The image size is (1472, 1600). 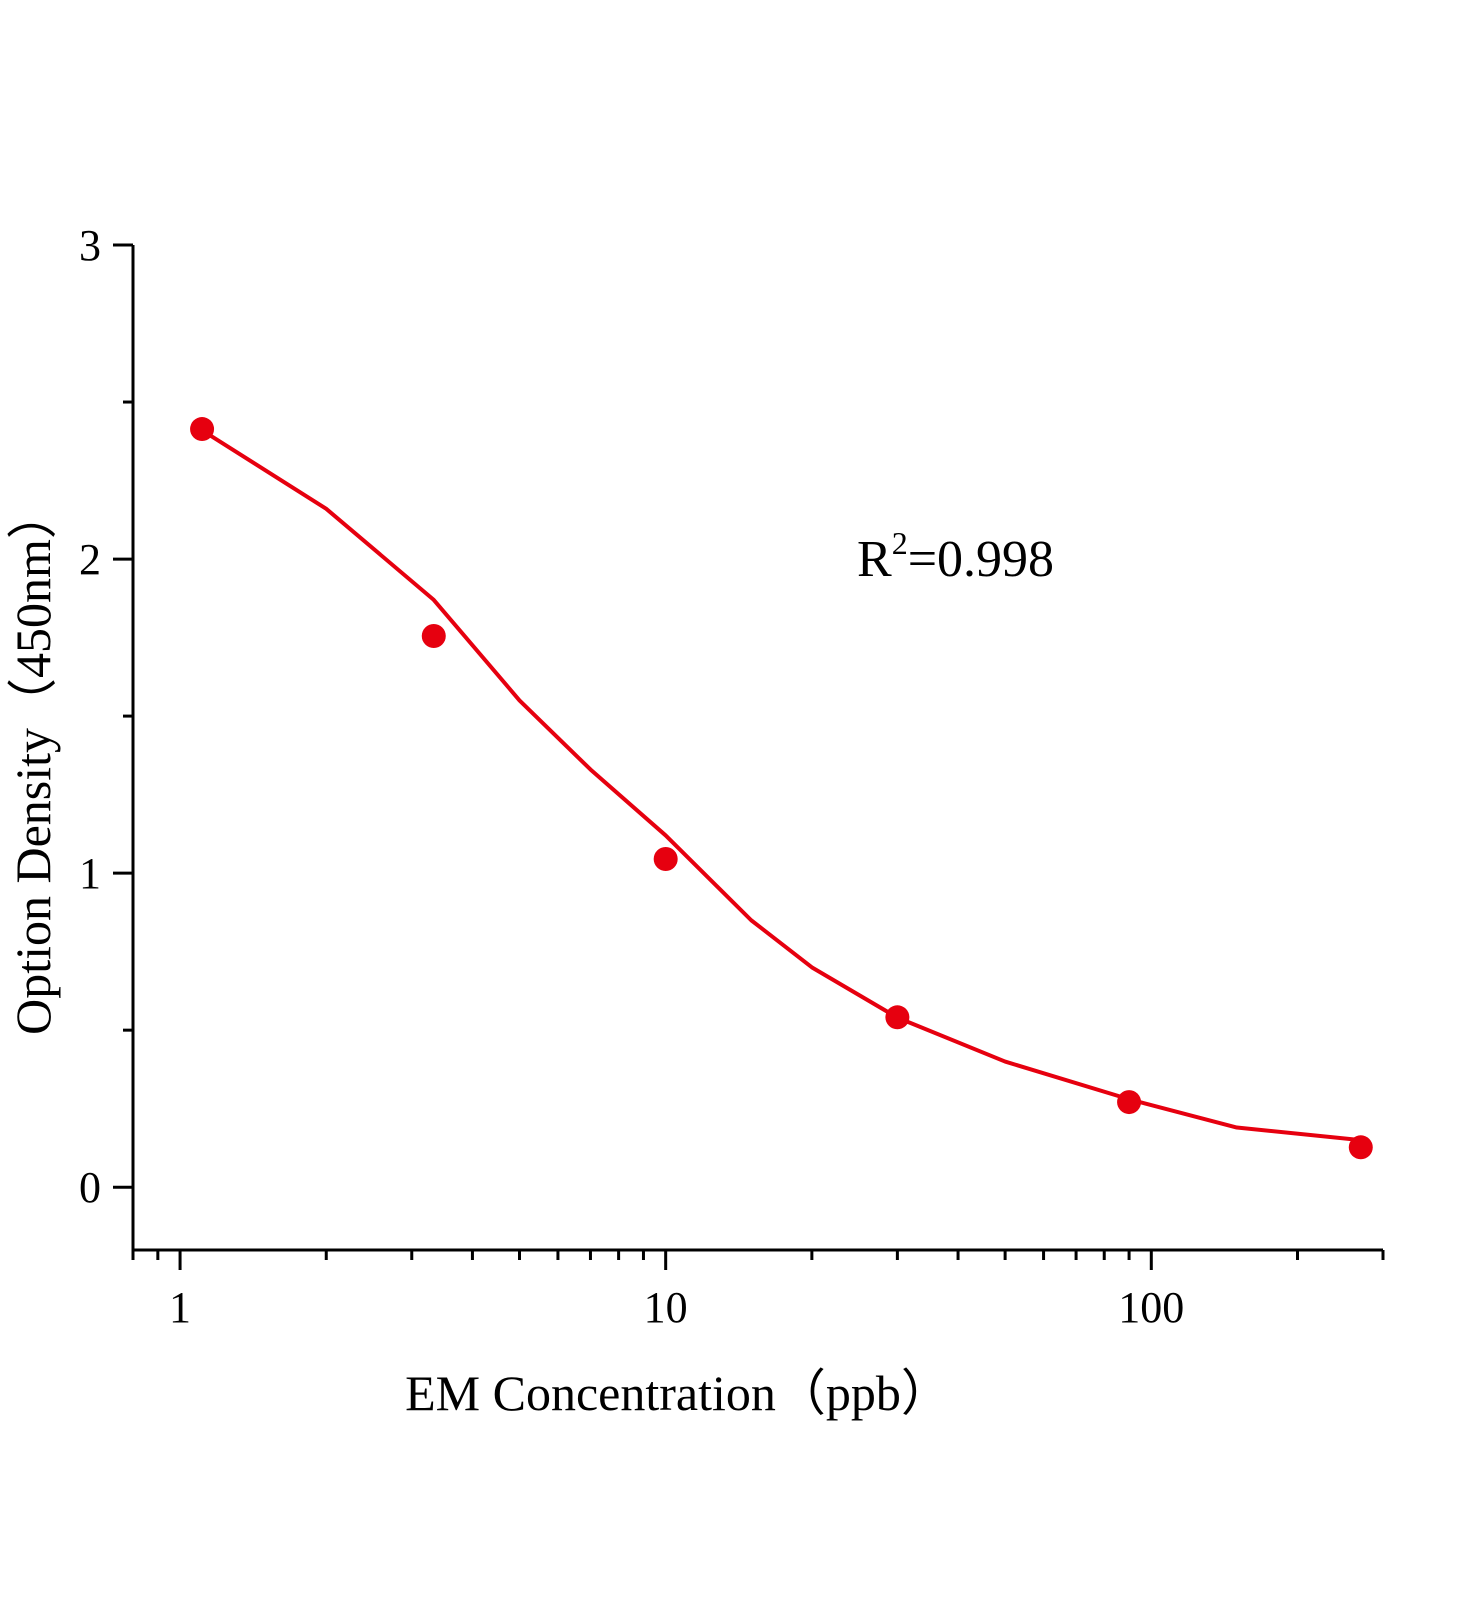 What do you see at coordinates (981, 559) in the screenshot?
I see `annotation-rest: =0.998` at bounding box center [981, 559].